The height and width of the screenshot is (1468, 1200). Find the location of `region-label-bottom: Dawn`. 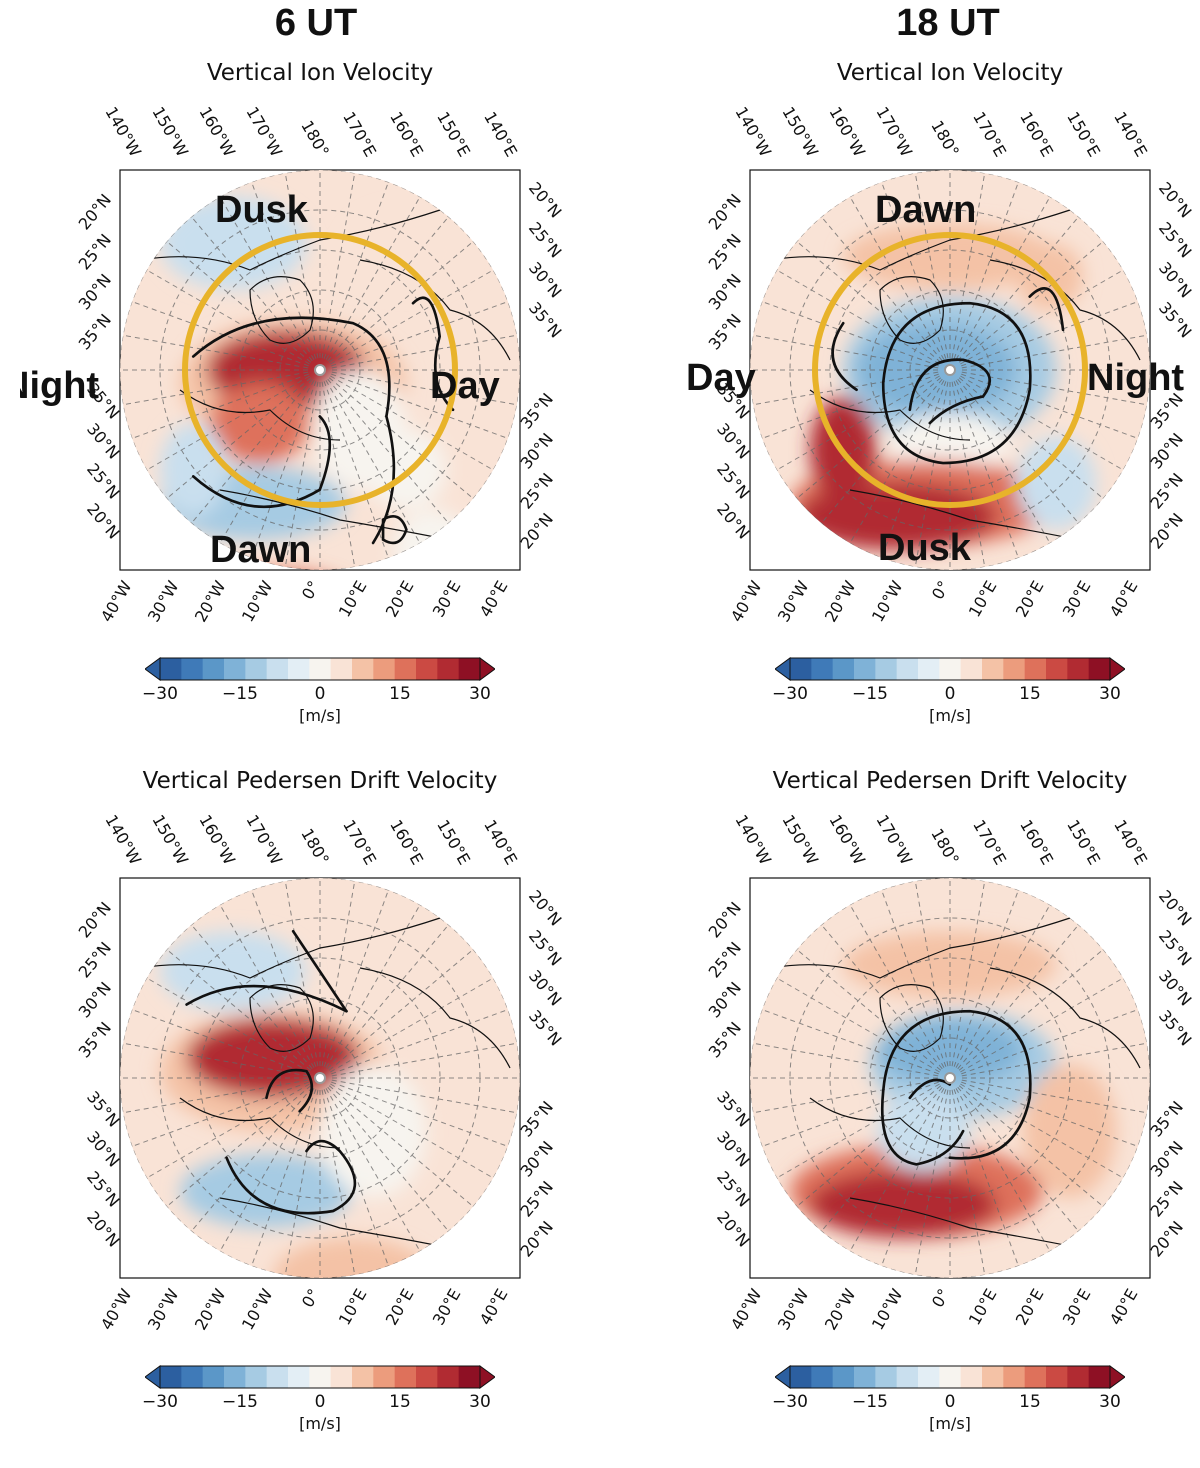

region-label-bottom: Dawn is located at coordinates (260, 550).